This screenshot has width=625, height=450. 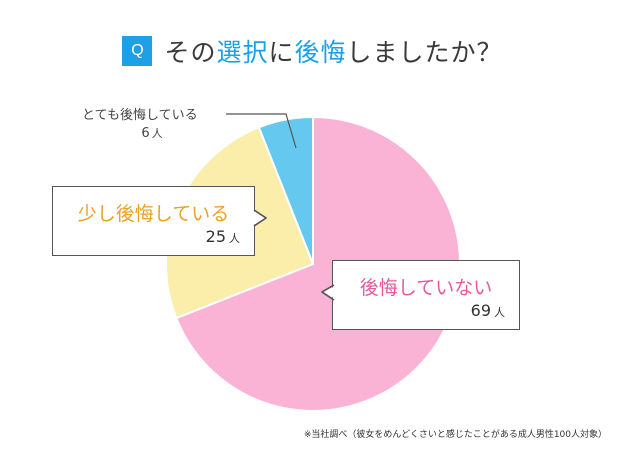 What do you see at coordinates (140, 115) in the screenshot?
I see `slice-label-very-regret: とても後悔している` at bounding box center [140, 115].